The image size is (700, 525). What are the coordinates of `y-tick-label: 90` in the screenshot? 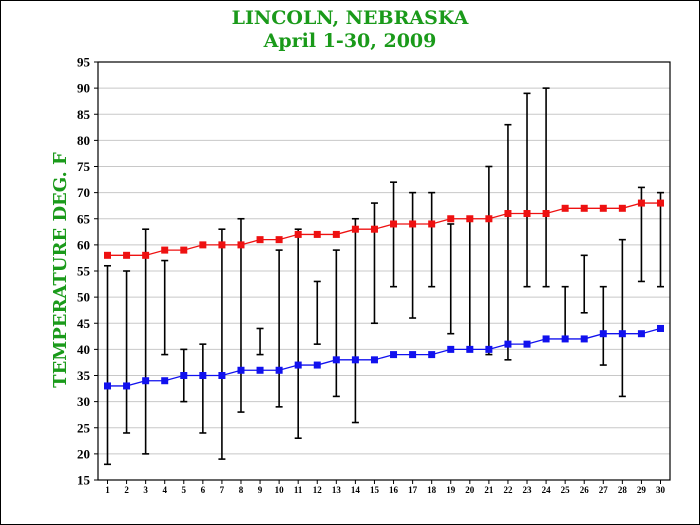 It's located at (83, 88).